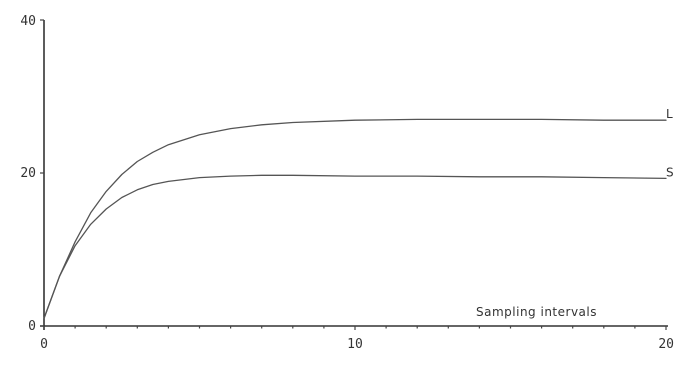 This screenshot has width=676, height=366. What do you see at coordinates (670, 172) in the screenshot?
I see `series-label-S: S` at bounding box center [670, 172].